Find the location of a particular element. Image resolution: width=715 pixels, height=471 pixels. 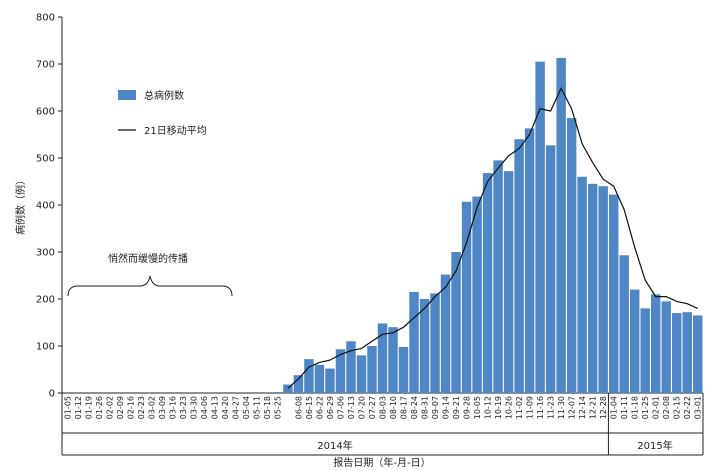

x-tick-label: 09-21 is located at coordinates (456, 407).